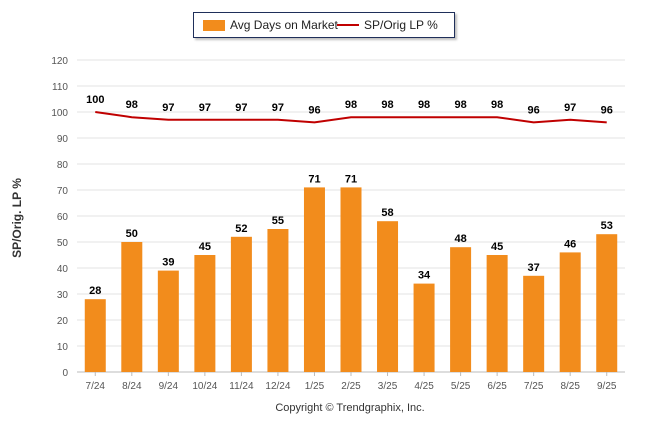 Image resolution: width=646 pixels, height=434 pixels. Describe the element at coordinates (95, 291) in the screenshot. I see `bar-value-label: 28` at that location.